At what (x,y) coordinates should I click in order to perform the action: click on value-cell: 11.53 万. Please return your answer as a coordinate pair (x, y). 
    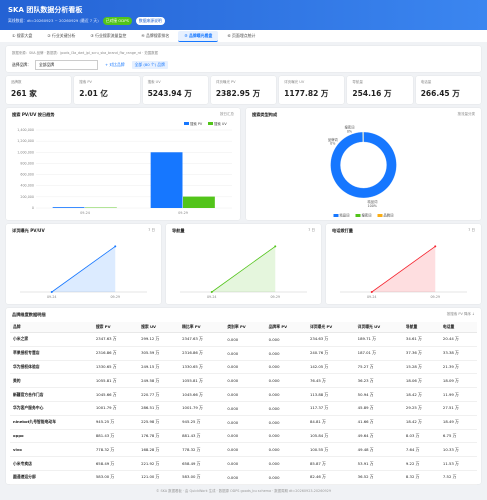
    Looking at the image, I should click on (458, 463).